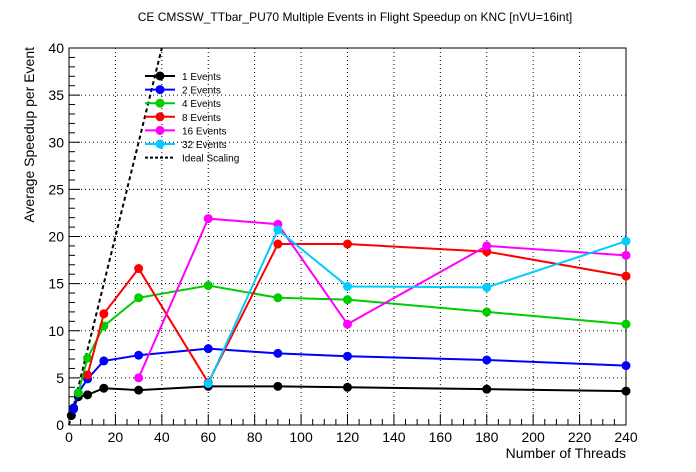 The image size is (696, 472). What do you see at coordinates (204, 131) in the screenshot?
I see `legend-label: 16 Events` at bounding box center [204, 131].